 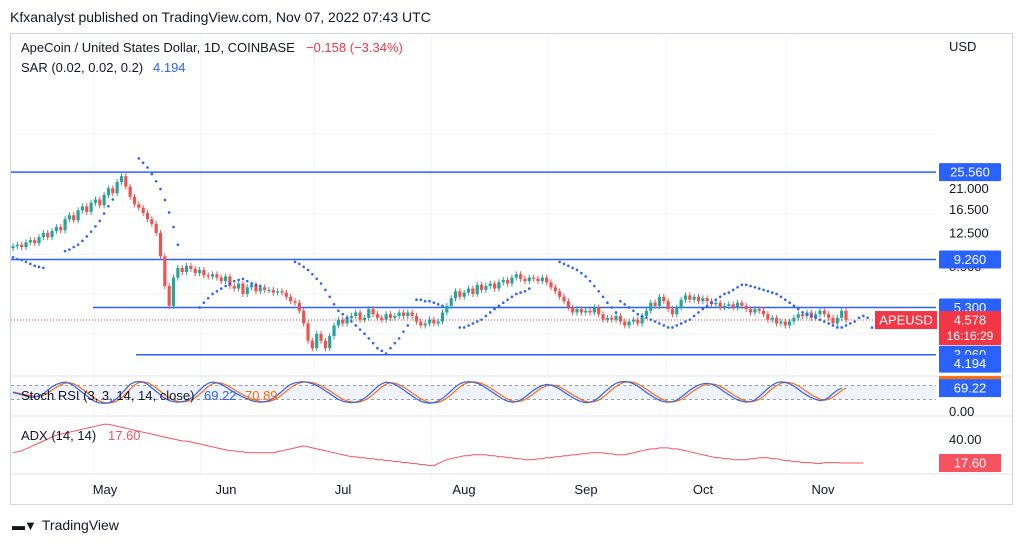 I want to click on sar-current-label-box, so click(x=970, y=363).